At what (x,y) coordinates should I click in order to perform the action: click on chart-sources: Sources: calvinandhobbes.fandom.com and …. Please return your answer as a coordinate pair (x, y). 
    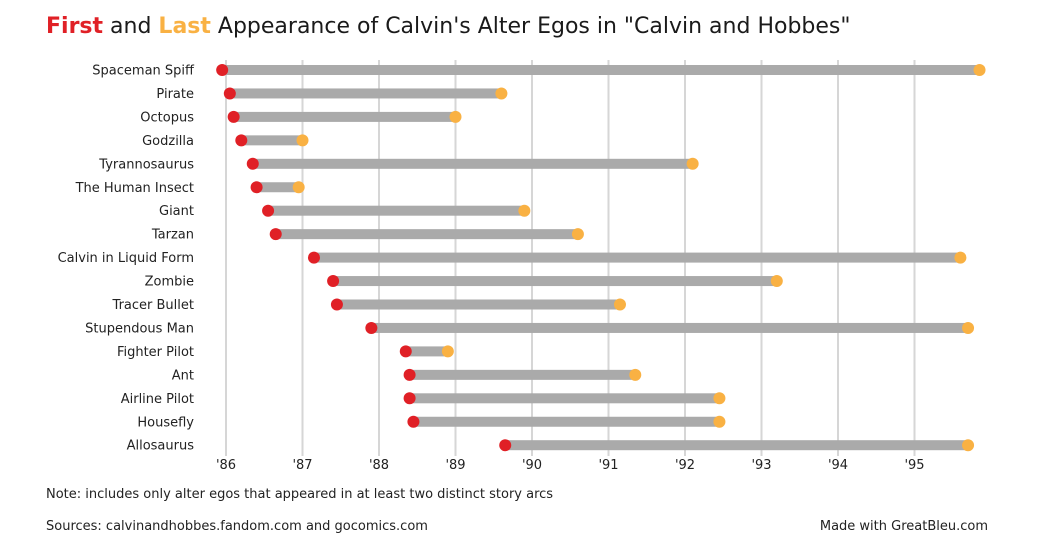
    Looking at the image, I should click on (237, 526).